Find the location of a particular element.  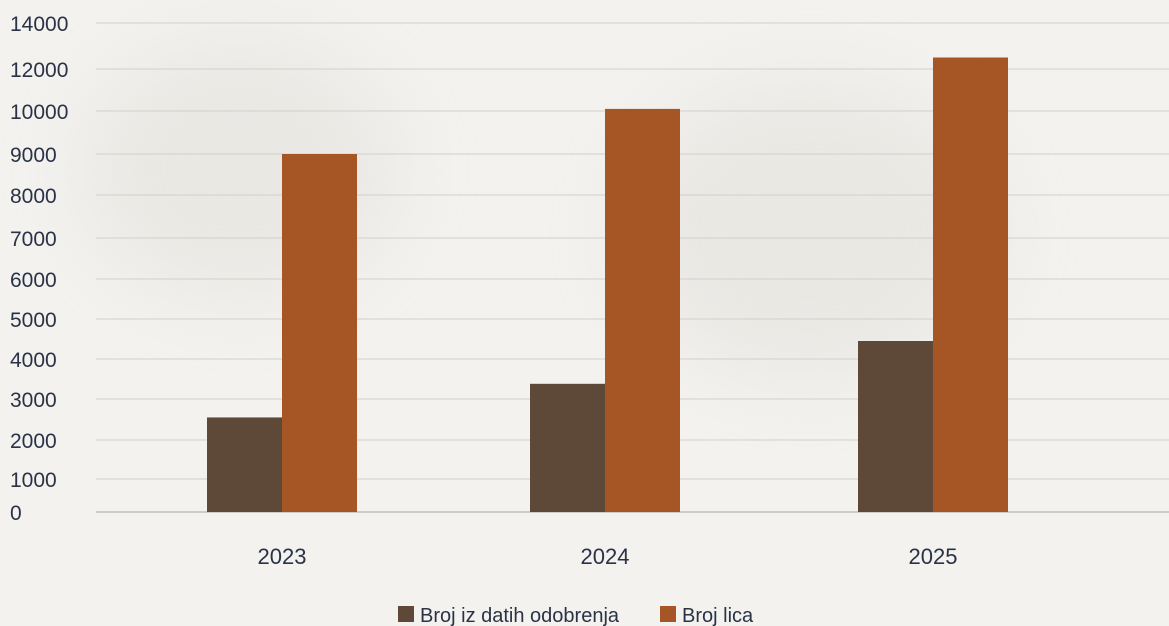

y-tick-label: 5000 is located at coordinates (33, 320).